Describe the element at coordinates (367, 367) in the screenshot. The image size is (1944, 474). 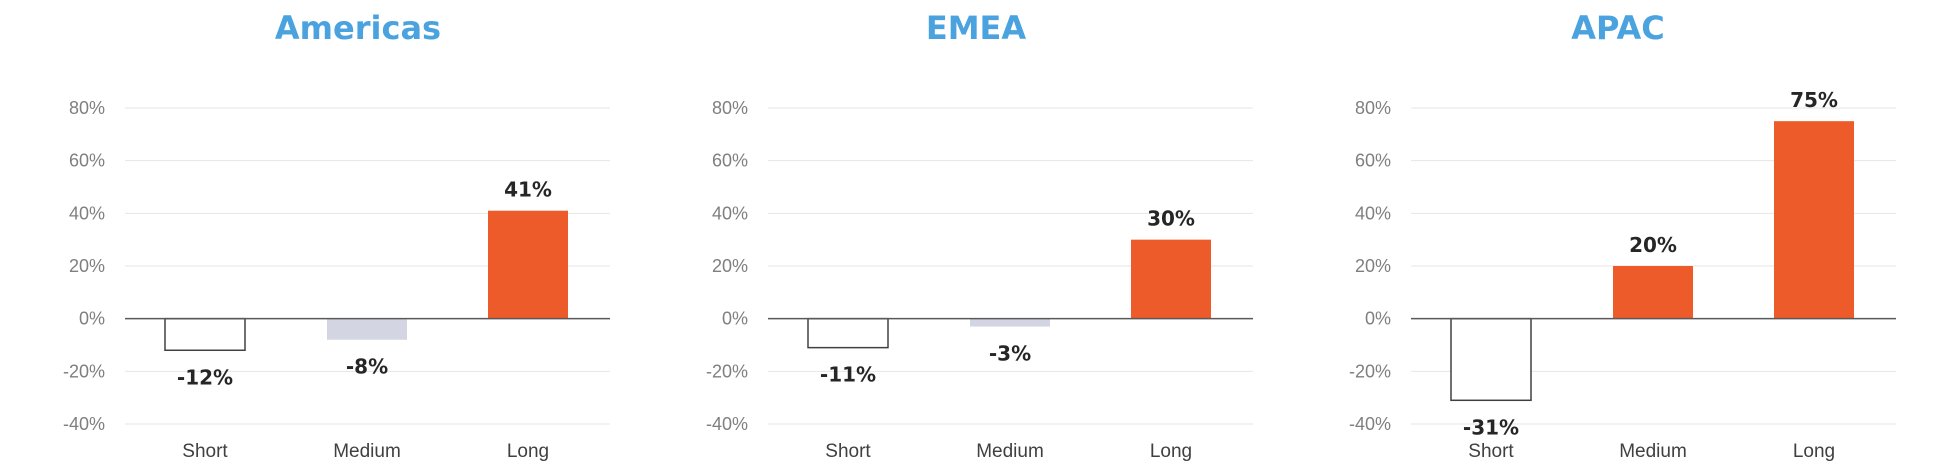
I see `data-label: -8%` at that location.